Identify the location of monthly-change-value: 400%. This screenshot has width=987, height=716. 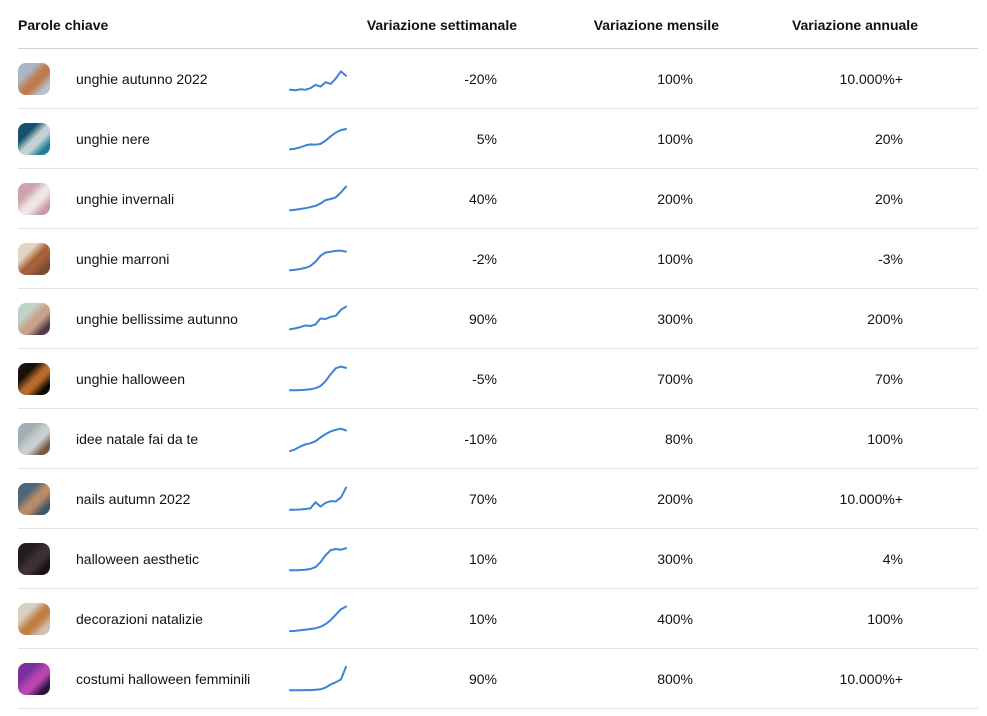
(675, 618).